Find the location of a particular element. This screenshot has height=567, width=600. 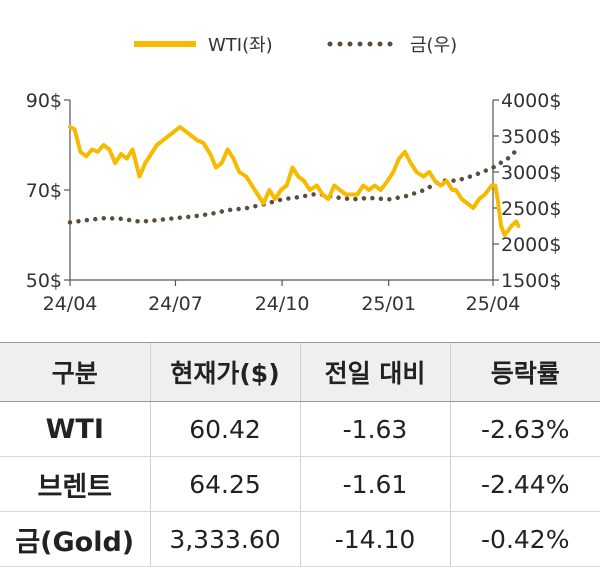

legend-label-gold: 금(우) is located at coordinates (433, 45).